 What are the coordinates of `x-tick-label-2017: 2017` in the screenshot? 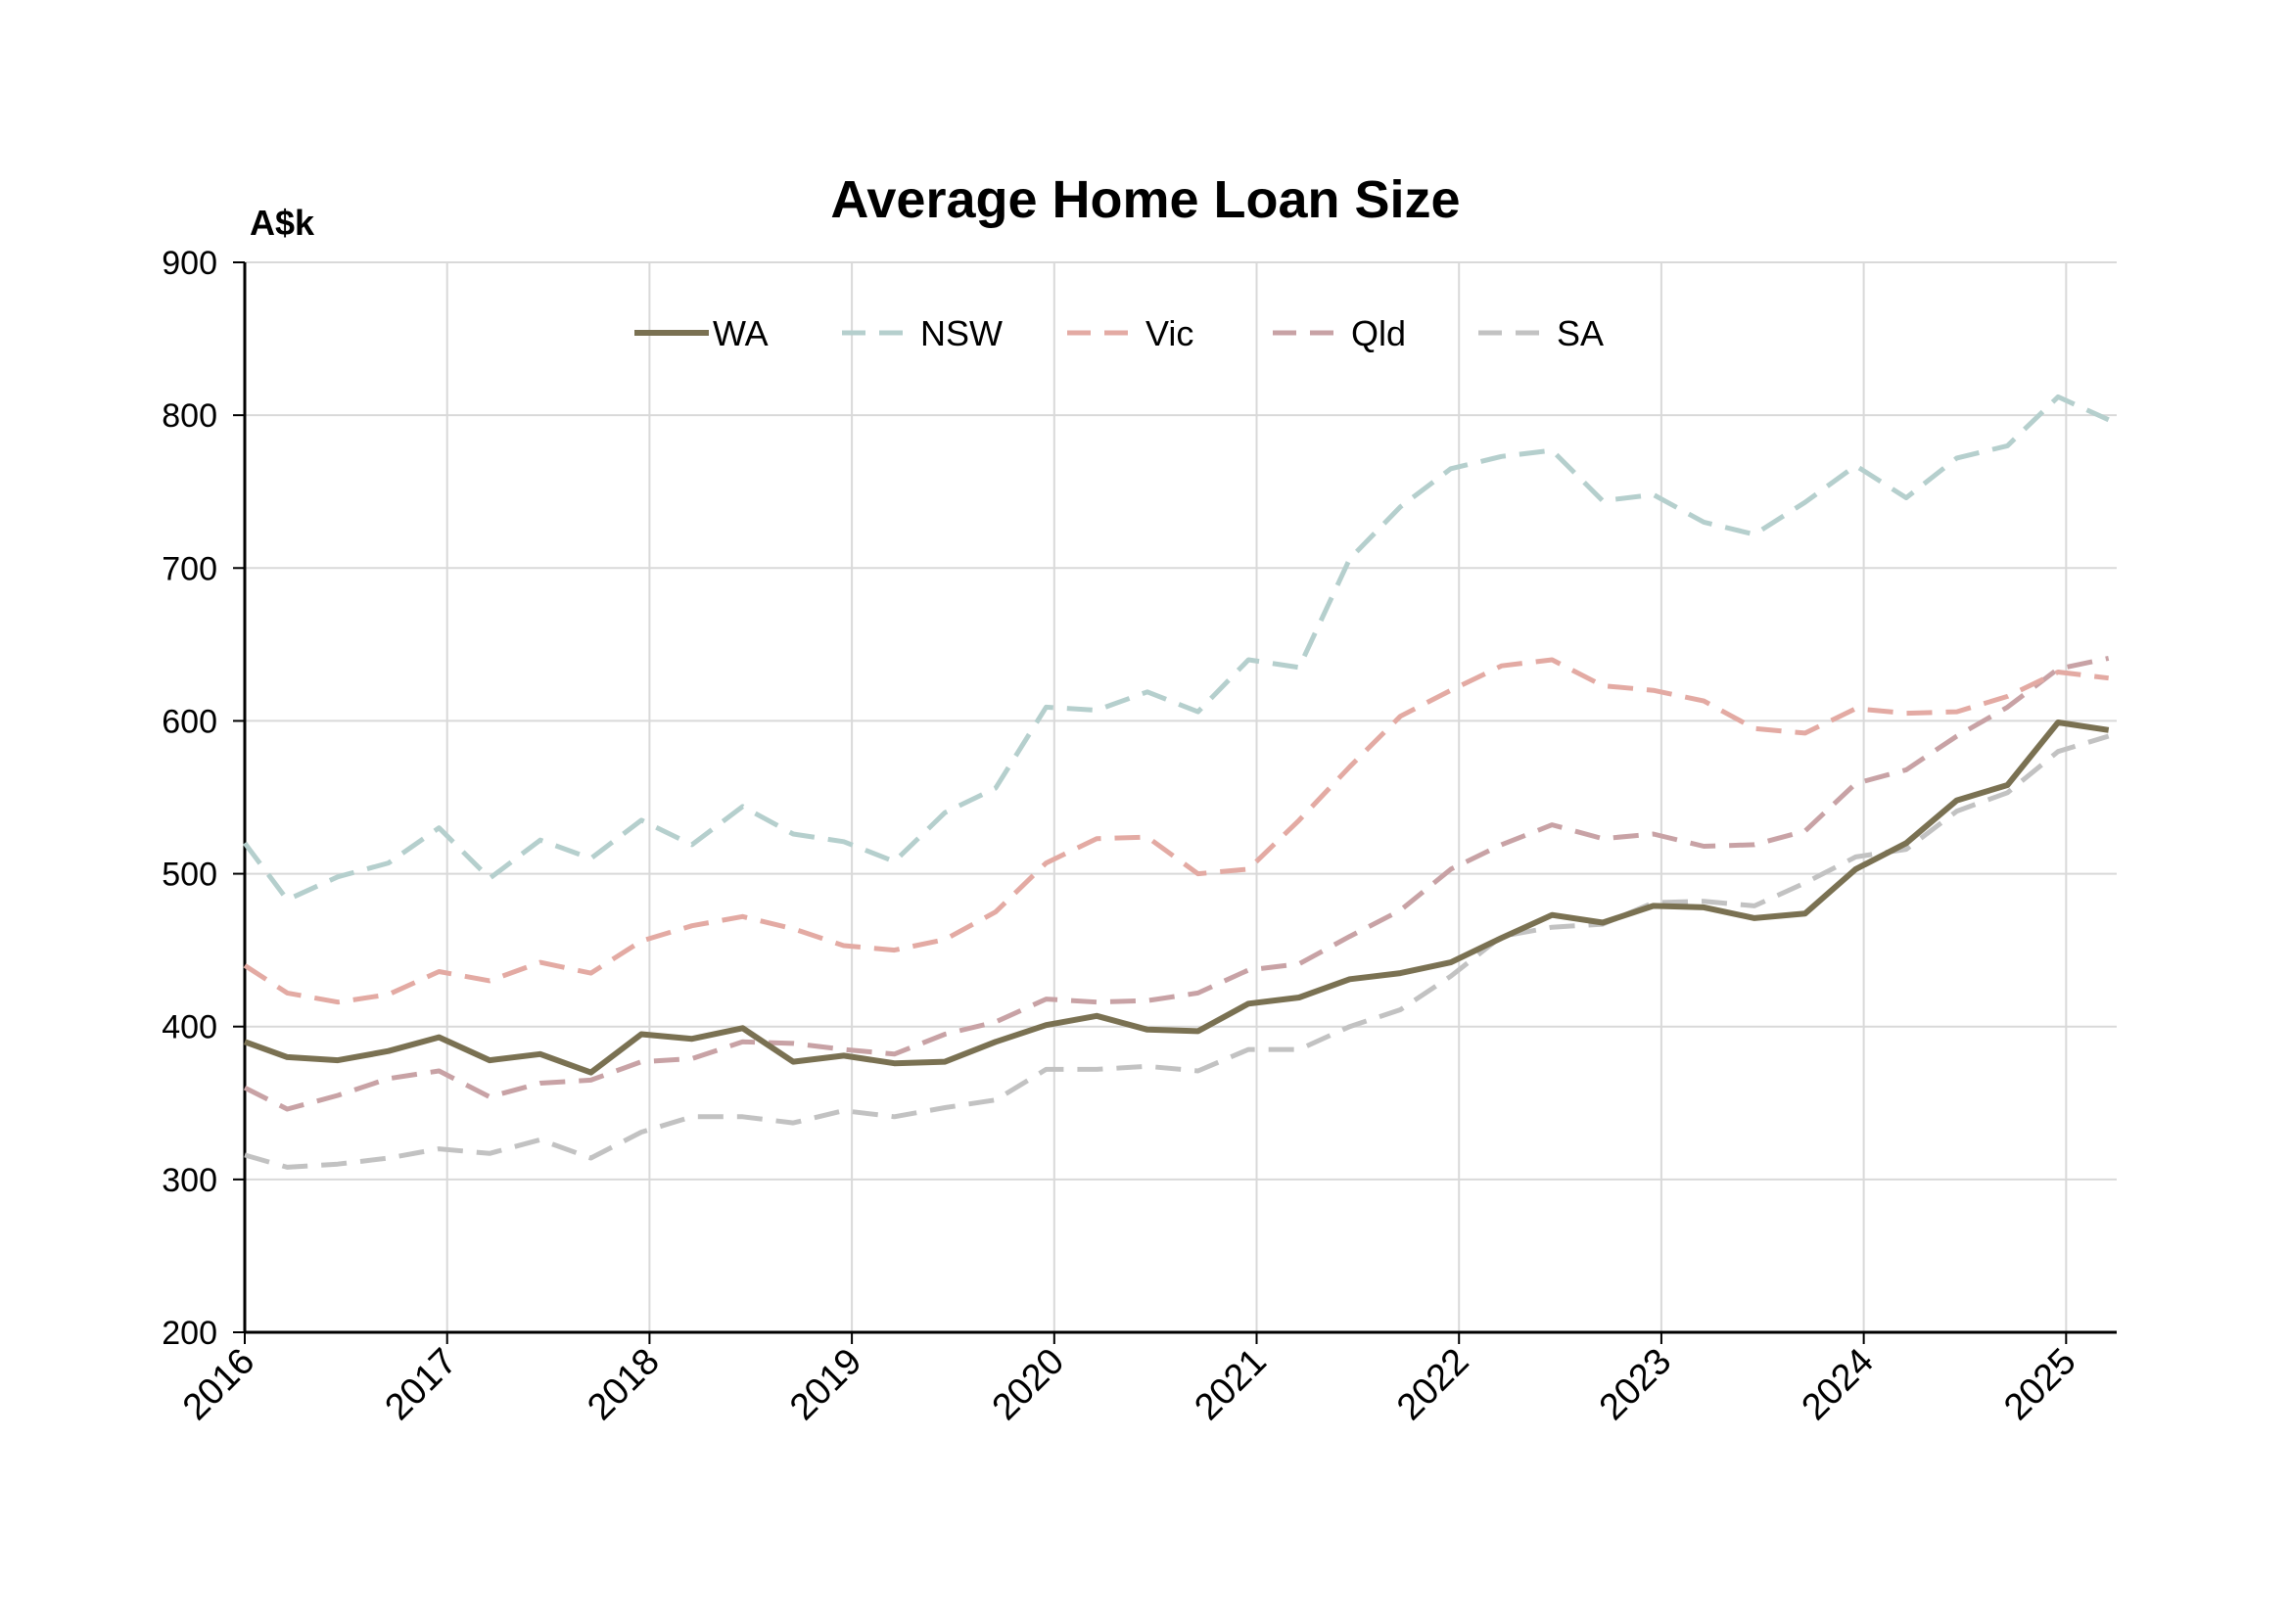 It's located at (421, 1384).